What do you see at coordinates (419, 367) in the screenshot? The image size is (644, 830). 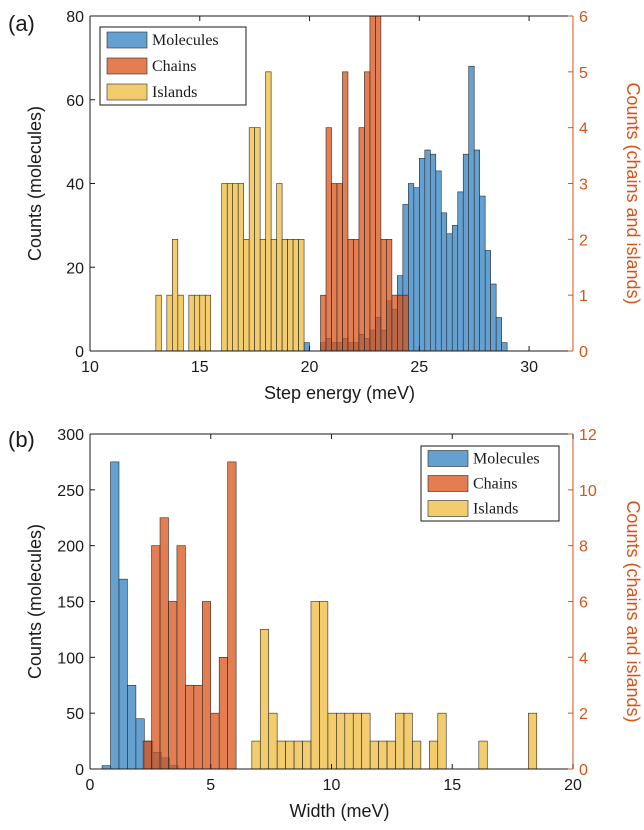 I see `x-tick-label: 25` at bounding box center [419, 367].